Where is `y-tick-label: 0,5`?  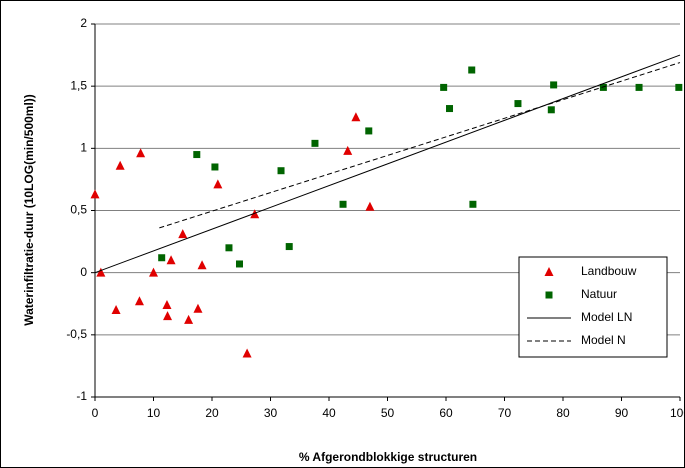 y-tick-label: 0,5 is located at coordinates (78, 210).